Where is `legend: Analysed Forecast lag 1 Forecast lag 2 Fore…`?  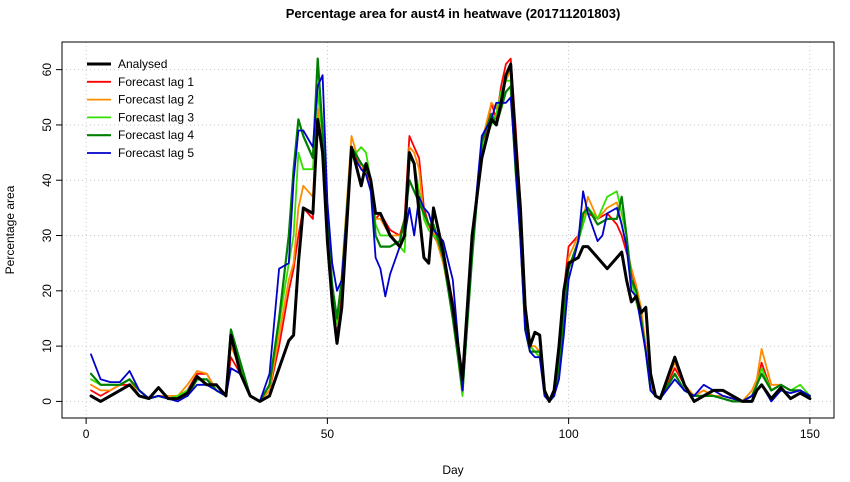
legend: Analysed Forecast lag 1 Forecast lag 2 Fore… is located at coordinates (140, 108).